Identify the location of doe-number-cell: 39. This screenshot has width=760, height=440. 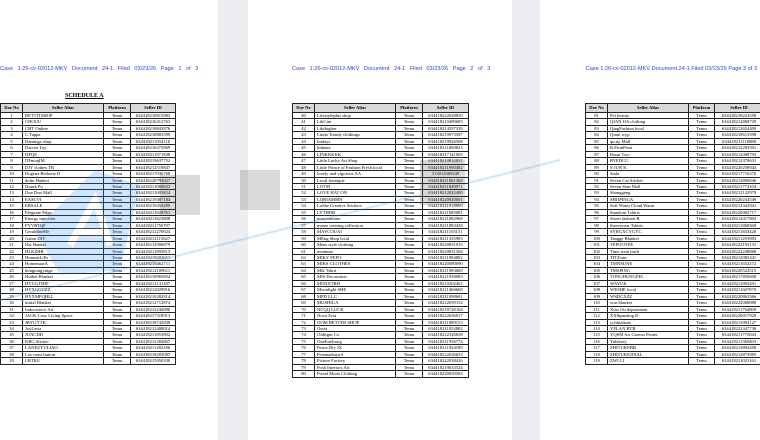
(11, 361).